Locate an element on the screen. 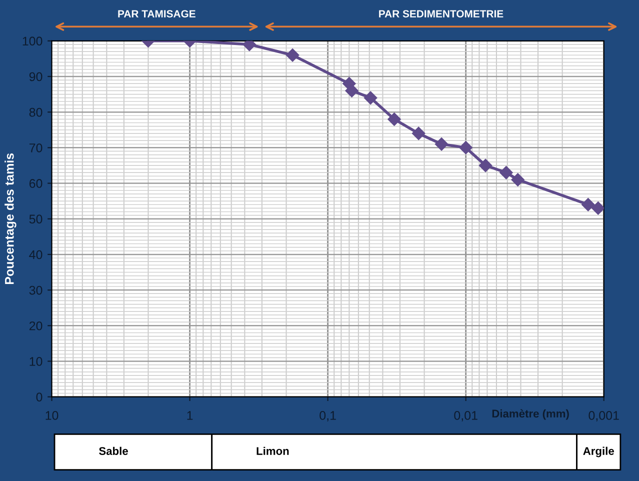  y-tick-label: 100 is located at coordinates (32, 41).